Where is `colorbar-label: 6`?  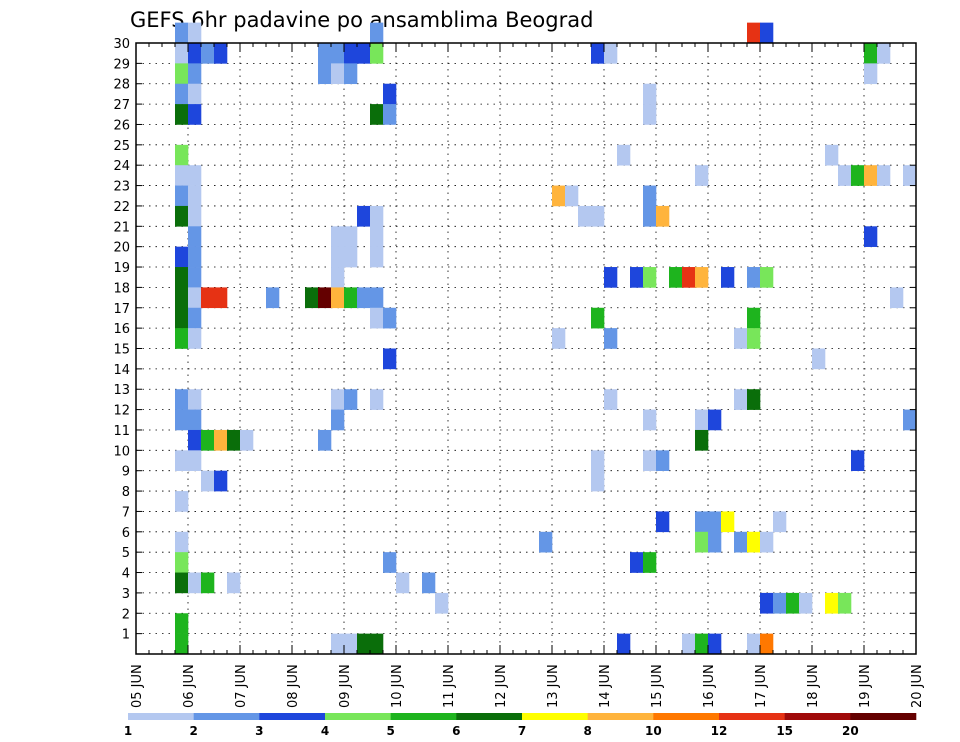
colorbar-label: 6 is located at coordinates (456, 731).